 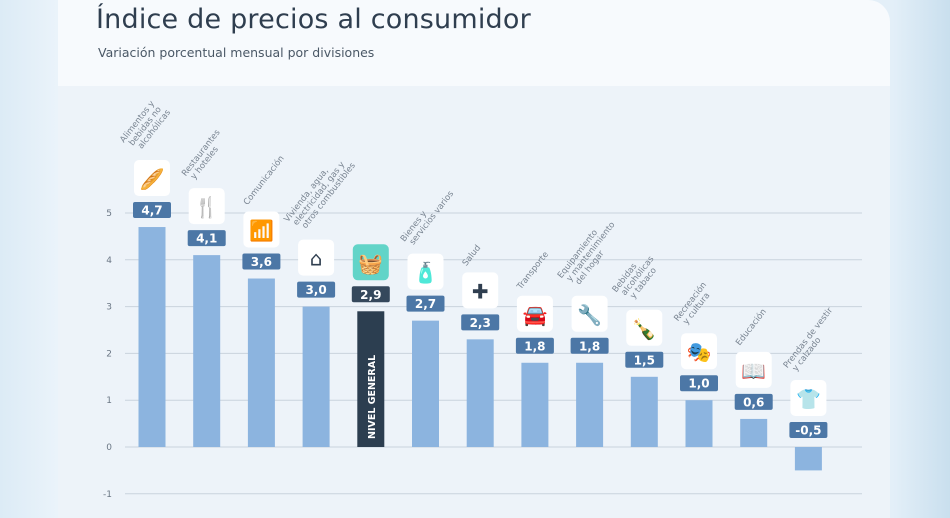 What do you see at coordinates (109, 354) in the screenshot?
I see `y-tick-label: 2` at bounding box center [109, 354].